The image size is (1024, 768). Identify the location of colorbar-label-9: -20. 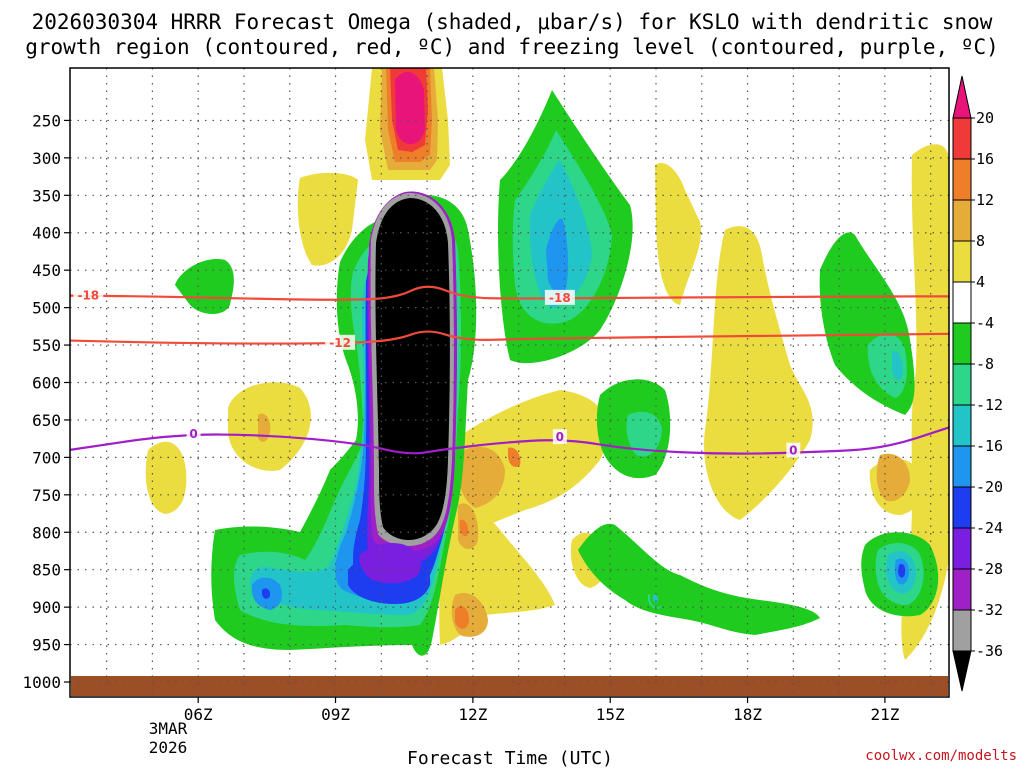
(989, 487).